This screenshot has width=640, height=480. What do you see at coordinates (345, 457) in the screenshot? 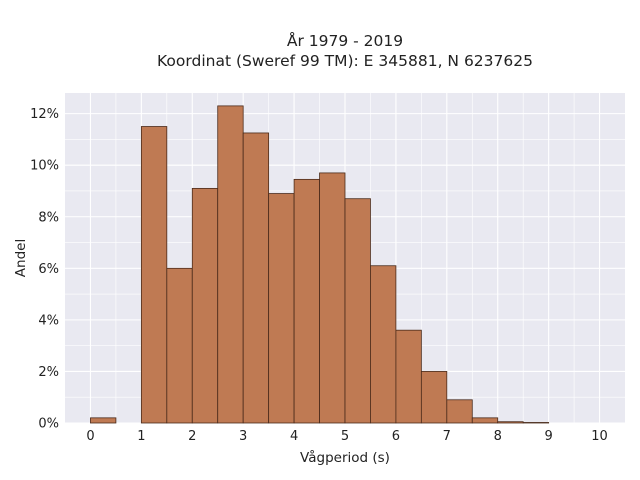
I see `x-axis-label: Vågperiod (s)` at bounding box center [345, 457].